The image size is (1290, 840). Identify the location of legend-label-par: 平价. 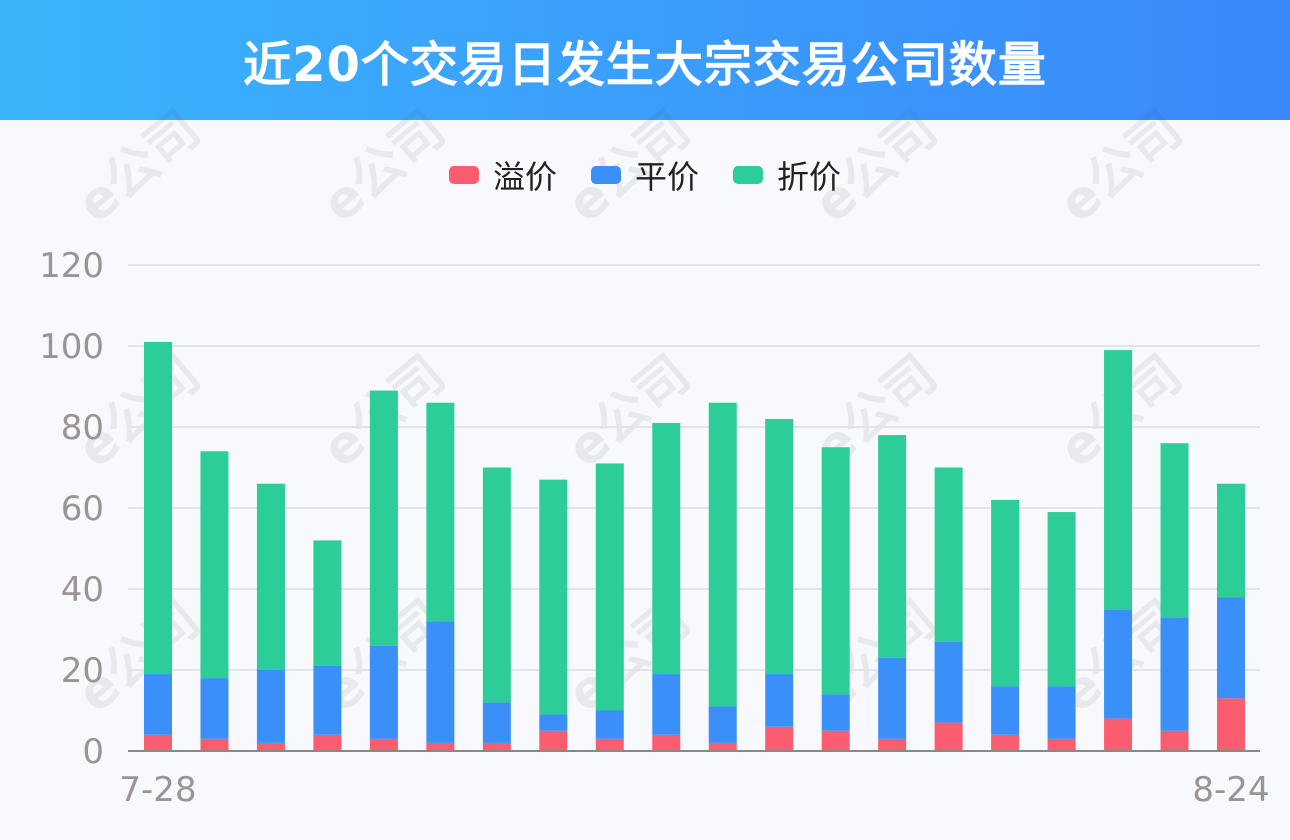
(666, 177).